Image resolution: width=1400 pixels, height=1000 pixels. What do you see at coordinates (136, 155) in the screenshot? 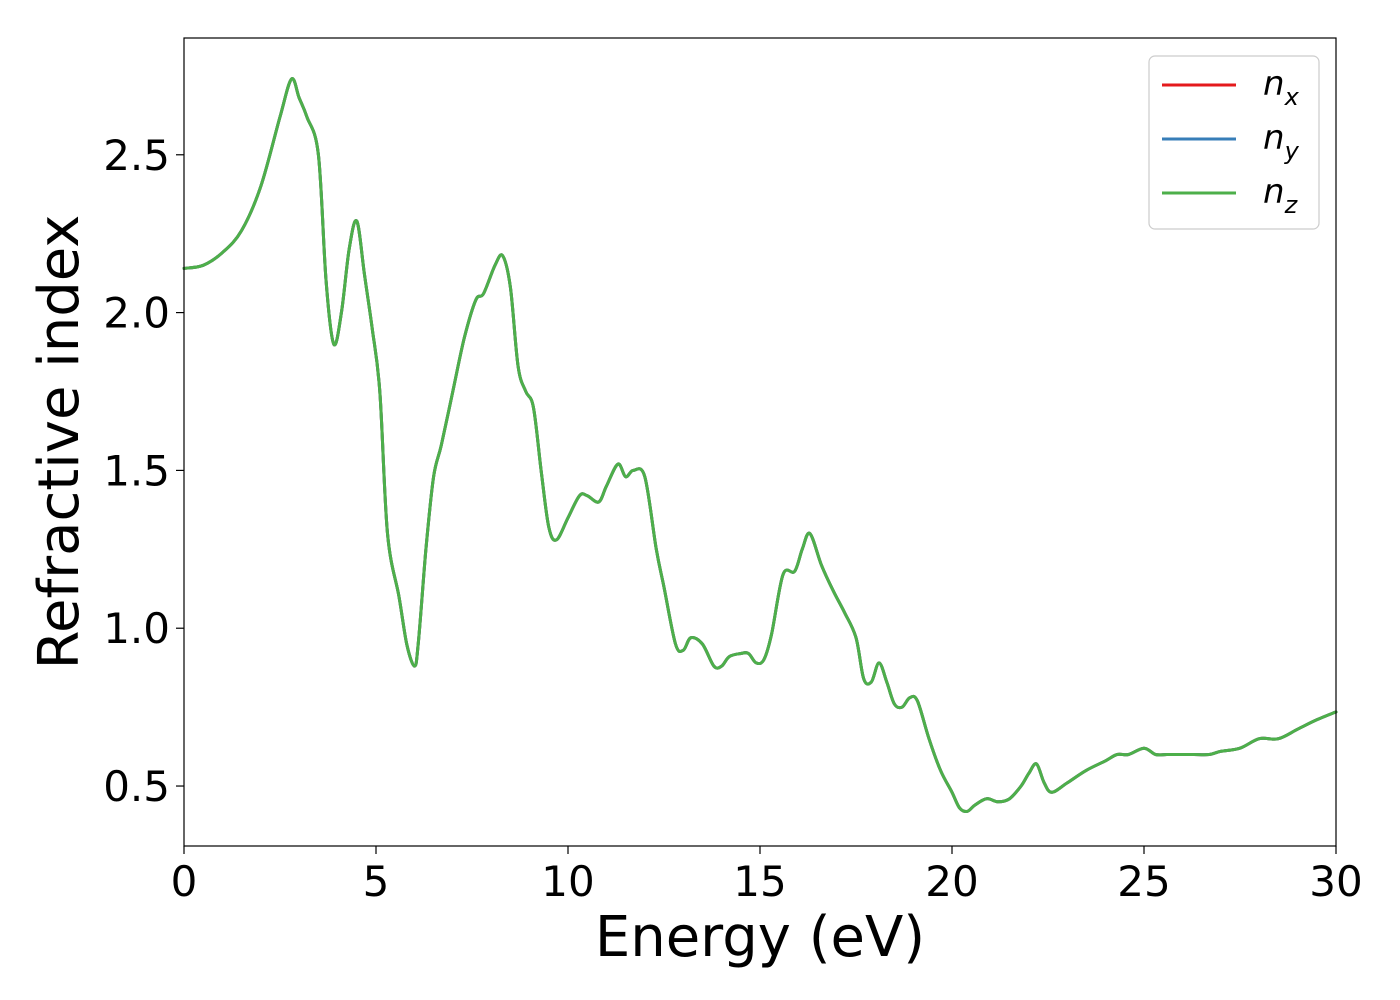
I see `y-tick-label: 2.5` at bounding box center [136, 155].